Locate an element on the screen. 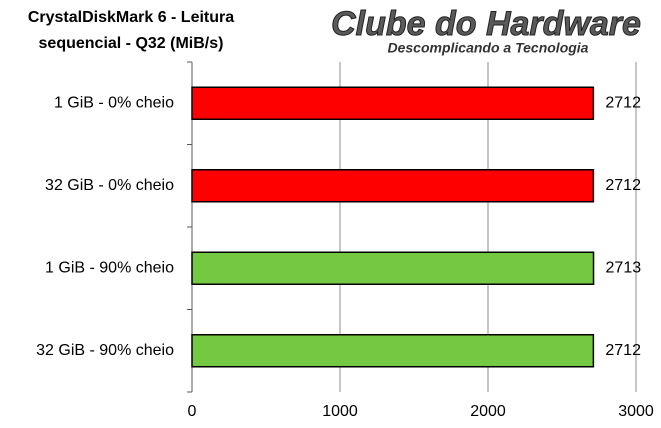 This screenshot has width=661, height=428. x-tick-label: 3000 is located at coordinates (636, 411).